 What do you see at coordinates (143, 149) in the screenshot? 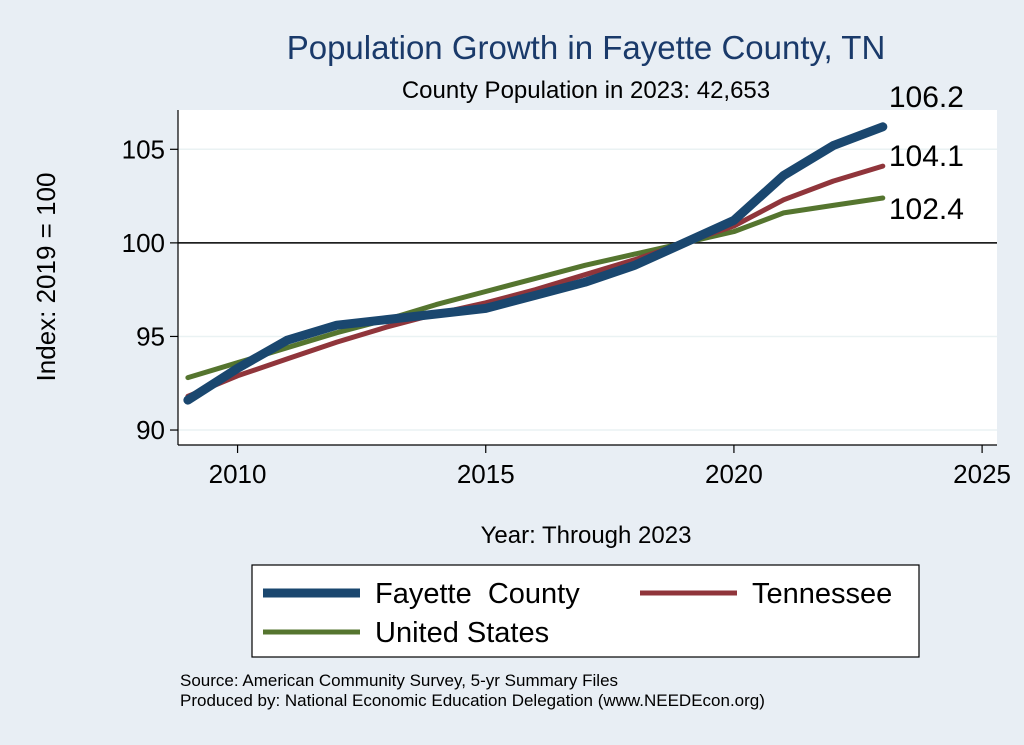
I see `y-tick-label: 105` at bounding box center [143, 149].